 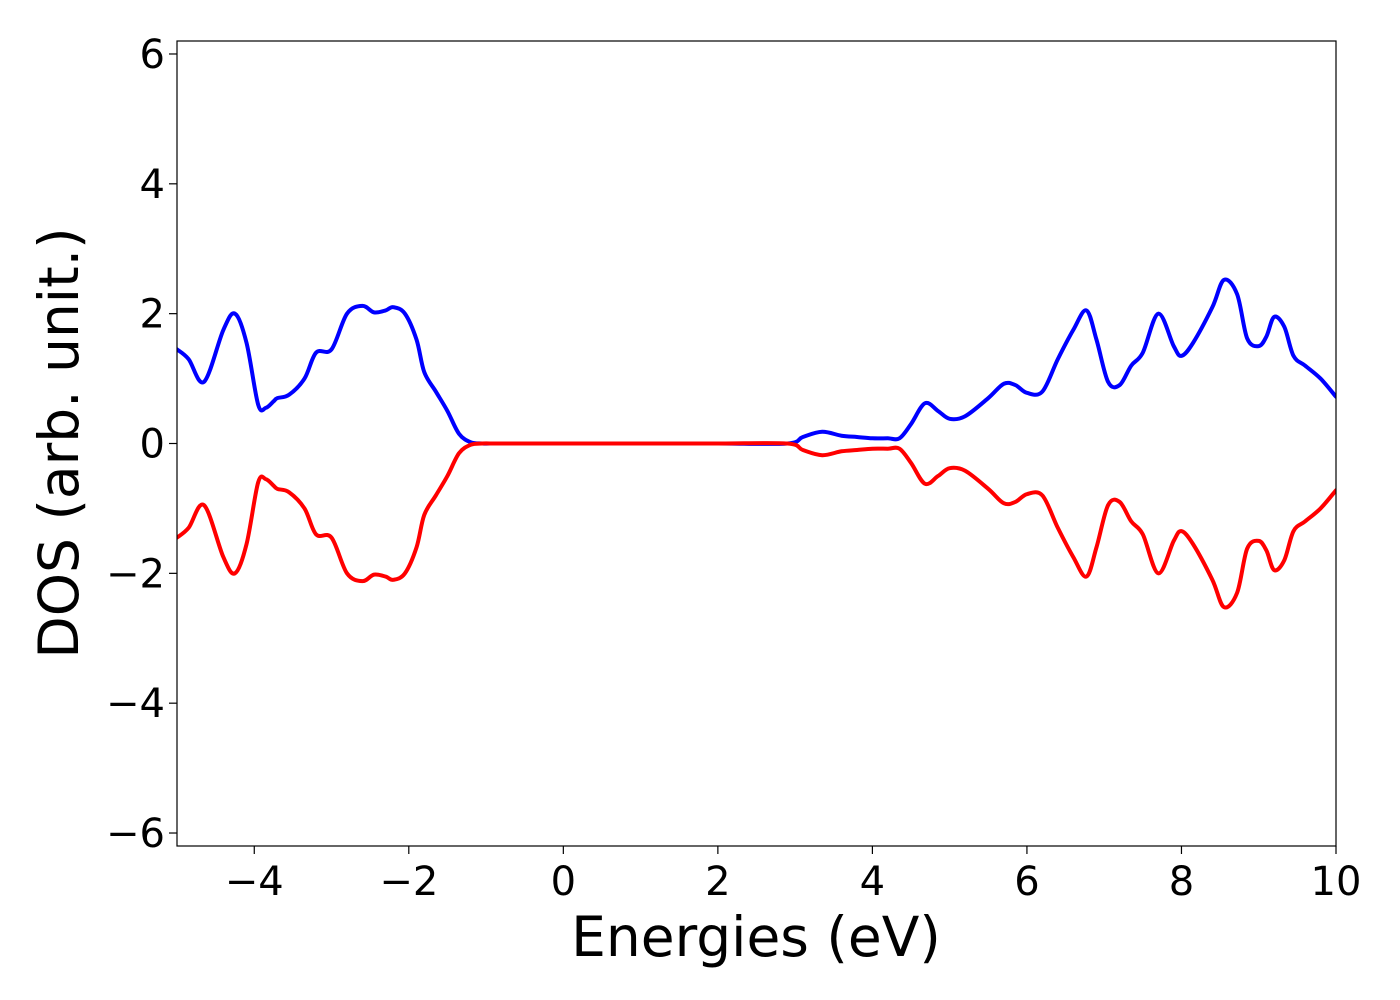 What do you see at coordinates (152, 445) in the screenshot?
I see `y-tick-label: 0` at bounding box center [152, 445].